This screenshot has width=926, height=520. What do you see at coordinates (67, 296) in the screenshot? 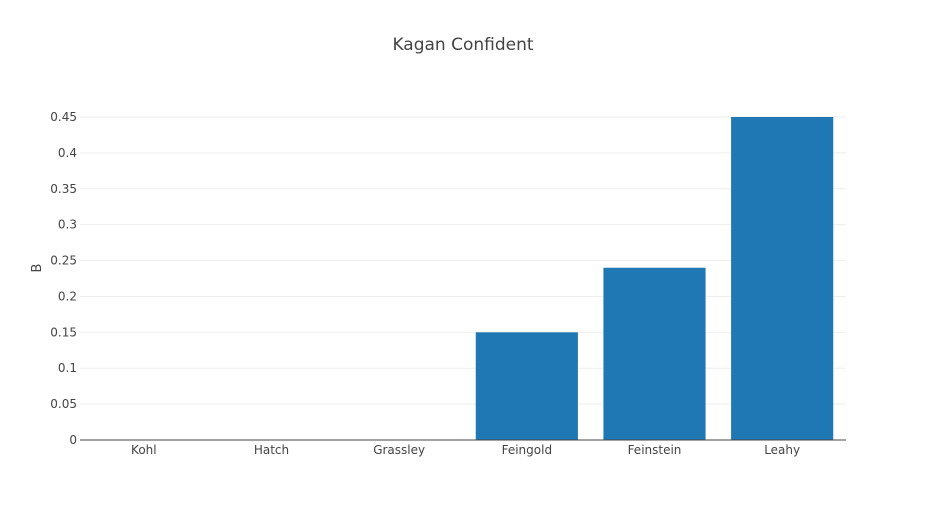
I see `y-tick-label: 0.2` at bounding box center [67, 296].